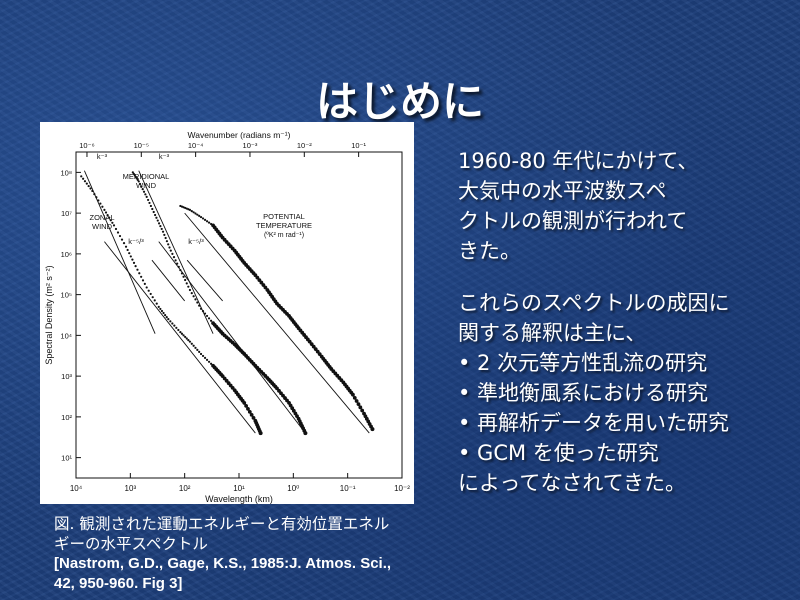 The width and height of the screenshot is (800, 600). What do you see at coordinates (304, 145) in the screenshot?
I see `x2-tick-label: 10⁻²` at bounding box center [304, 145].